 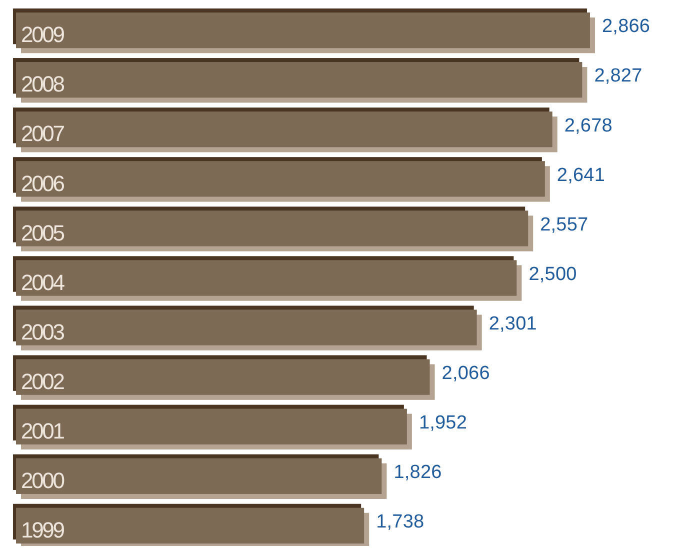 What do you see at coordinates (626, 27) in the screenshot?
I see `data-label: 2,866` at bounding box center [626, 27].